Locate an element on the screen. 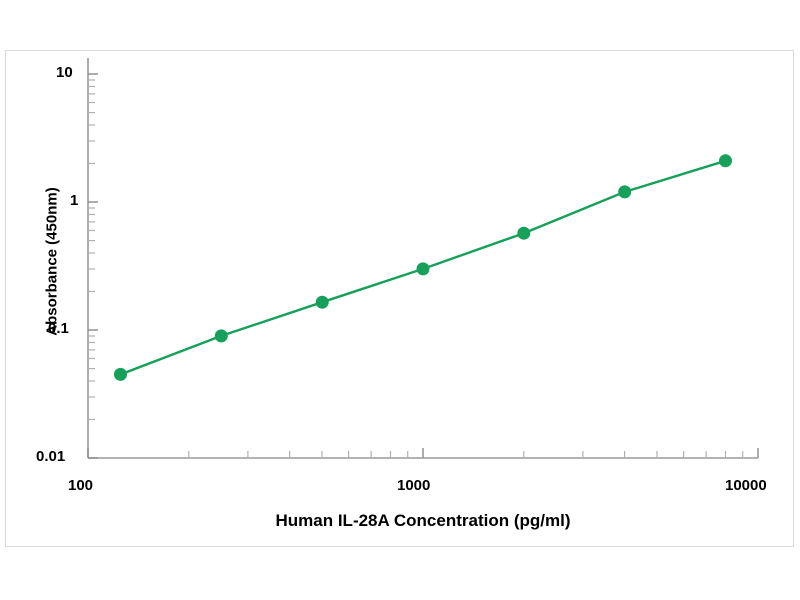 The width and height of the screenshot is (800, 600). y-tick-label-10: 10 is located at coordinates (64, 72).